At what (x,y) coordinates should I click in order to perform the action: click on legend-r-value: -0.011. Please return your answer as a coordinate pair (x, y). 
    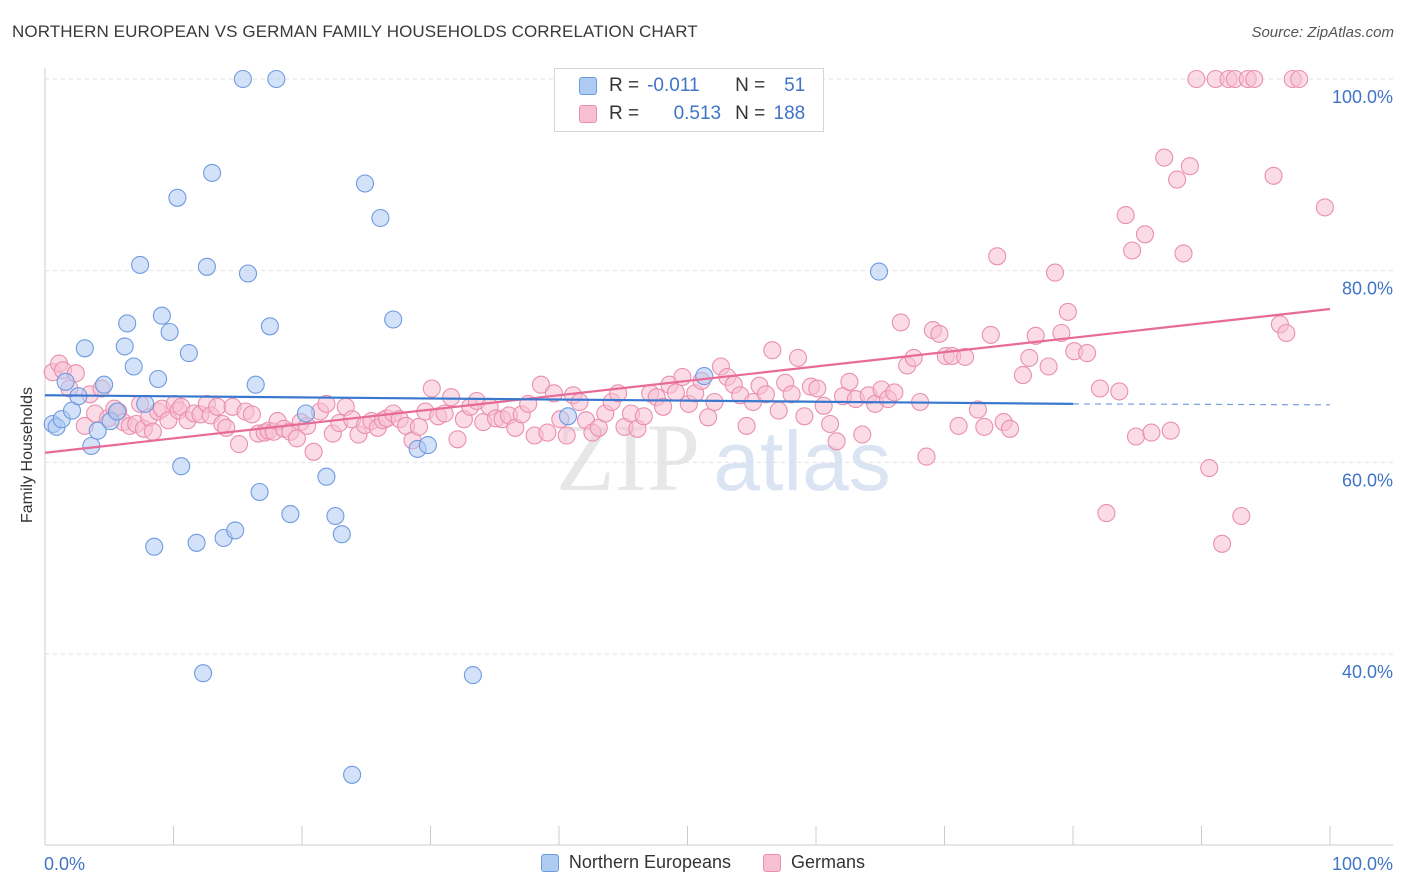
    Looking at the image, I should click on (673, 85).